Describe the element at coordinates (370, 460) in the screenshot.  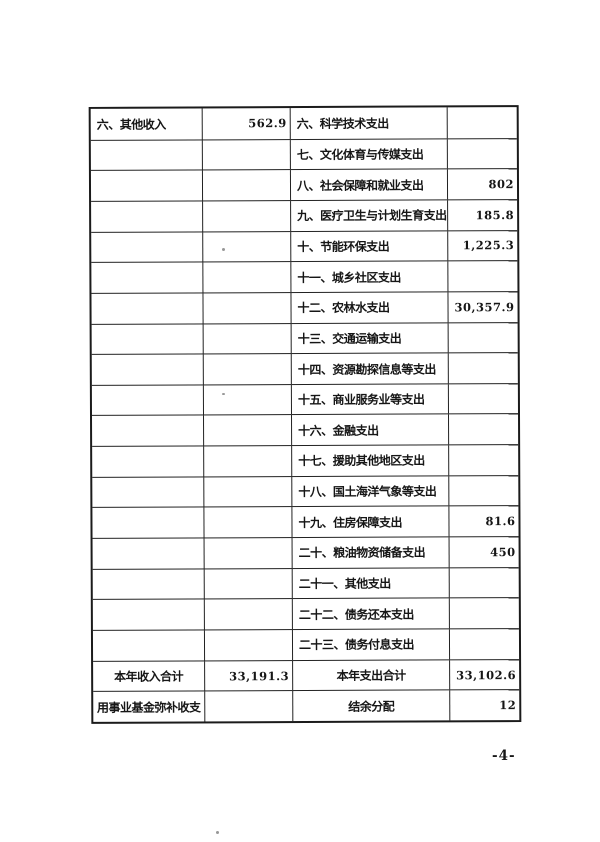
I see `expenditure-label-cell: 十七、援助其他地区支出` at that location.